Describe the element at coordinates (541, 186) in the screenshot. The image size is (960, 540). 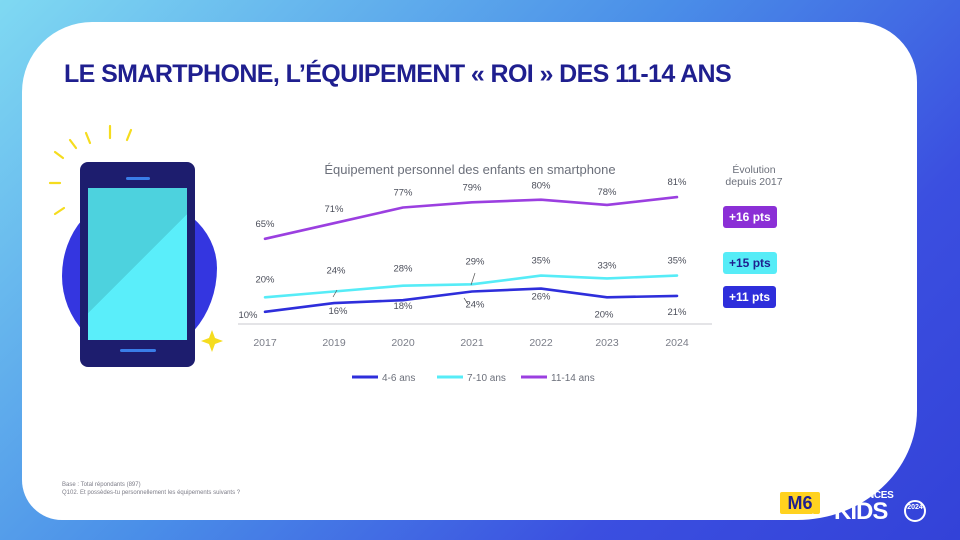
I see `data-label-11-14-2022: 80%` at that location.